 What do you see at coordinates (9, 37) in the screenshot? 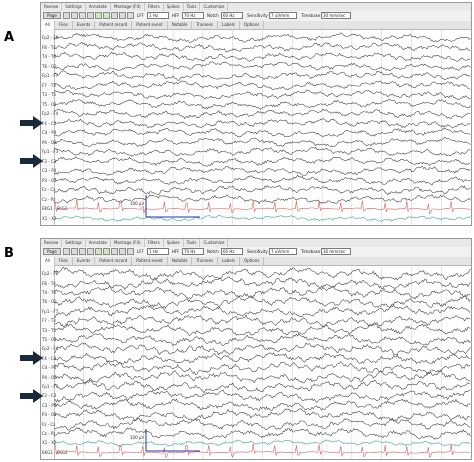
I see `panel-a-letter: A` at bounding box center [9, 37].